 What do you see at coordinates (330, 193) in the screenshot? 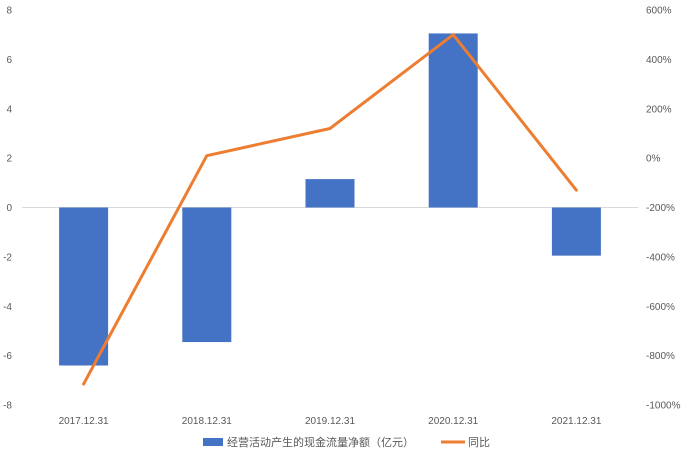
I see `bar-2019.12.31` at bounding box center [330, 193].